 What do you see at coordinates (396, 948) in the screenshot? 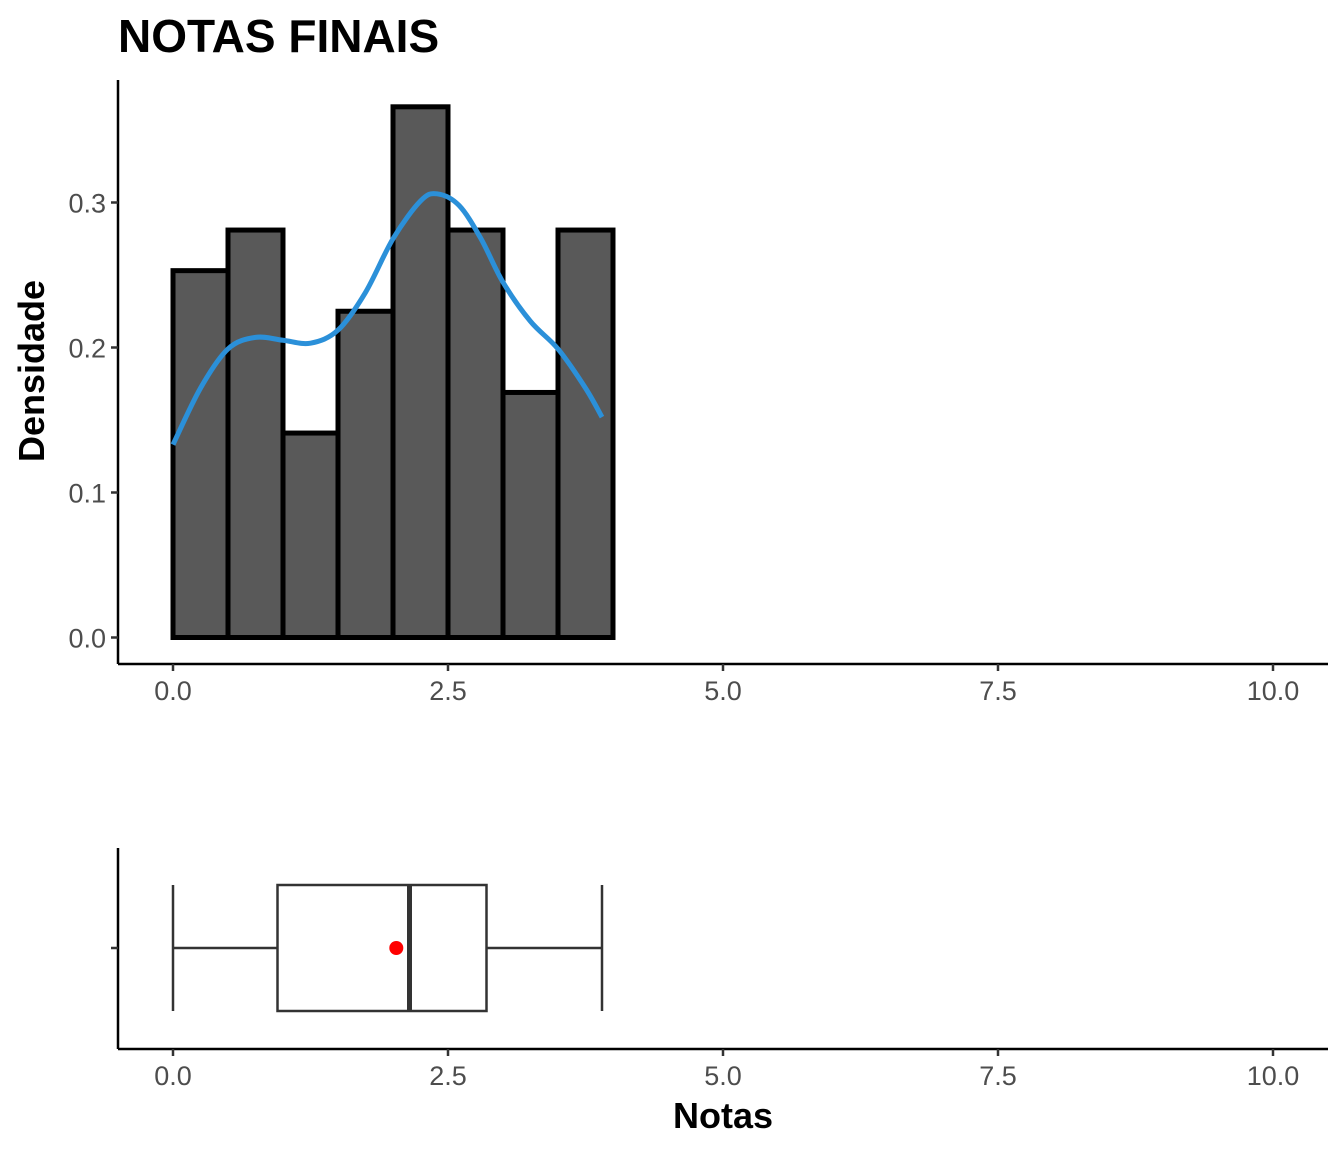
I see `boxplot-mean-point` at bounding box center [396, 948].